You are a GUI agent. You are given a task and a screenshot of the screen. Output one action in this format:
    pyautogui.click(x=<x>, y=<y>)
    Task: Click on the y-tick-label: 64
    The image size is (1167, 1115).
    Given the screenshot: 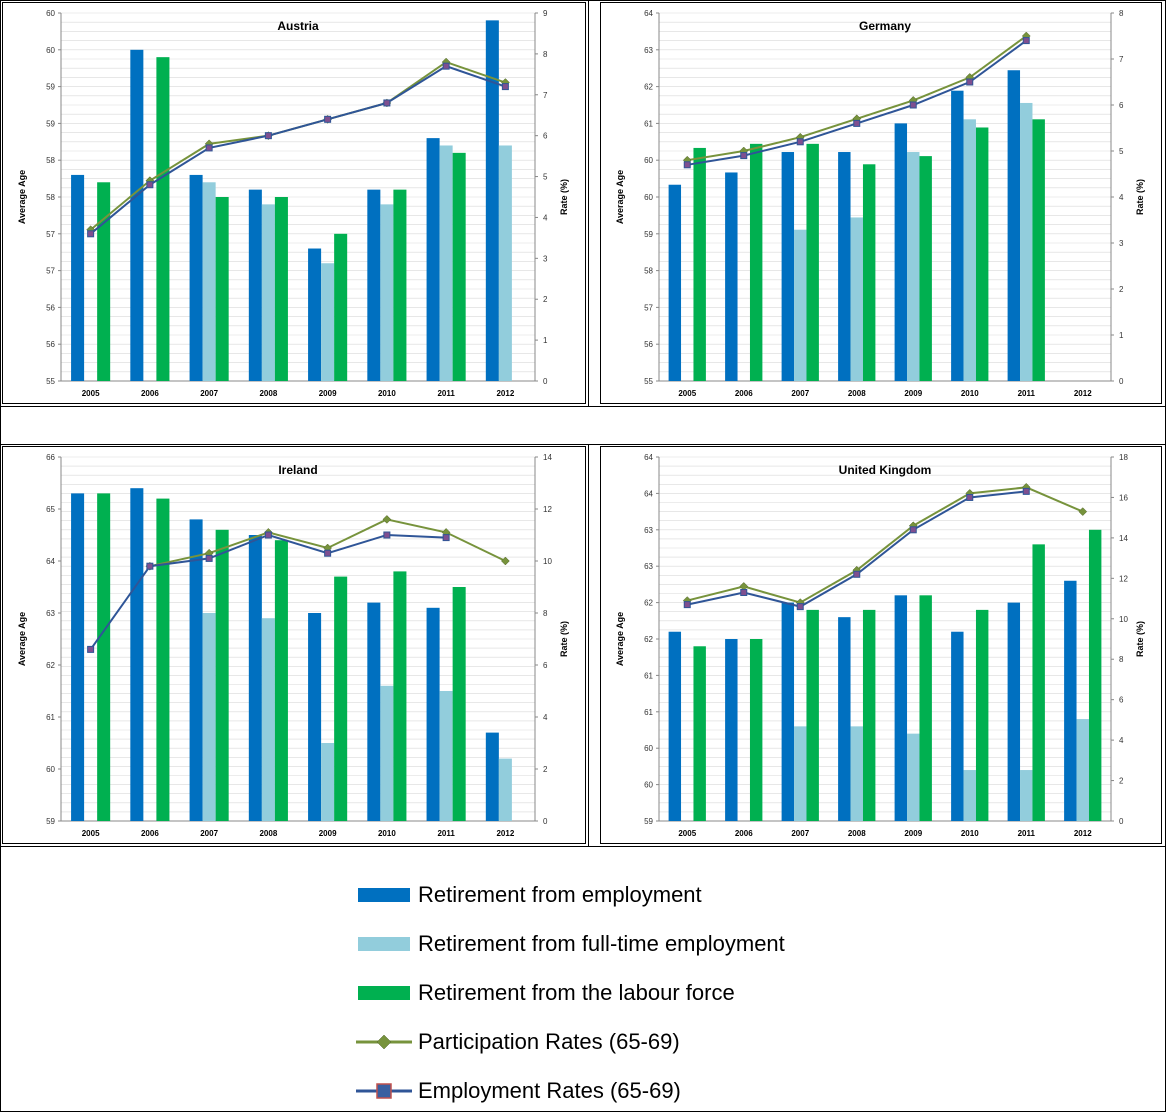 What is the action you would take?
    pyautogui.click(x=50, y=561)
    